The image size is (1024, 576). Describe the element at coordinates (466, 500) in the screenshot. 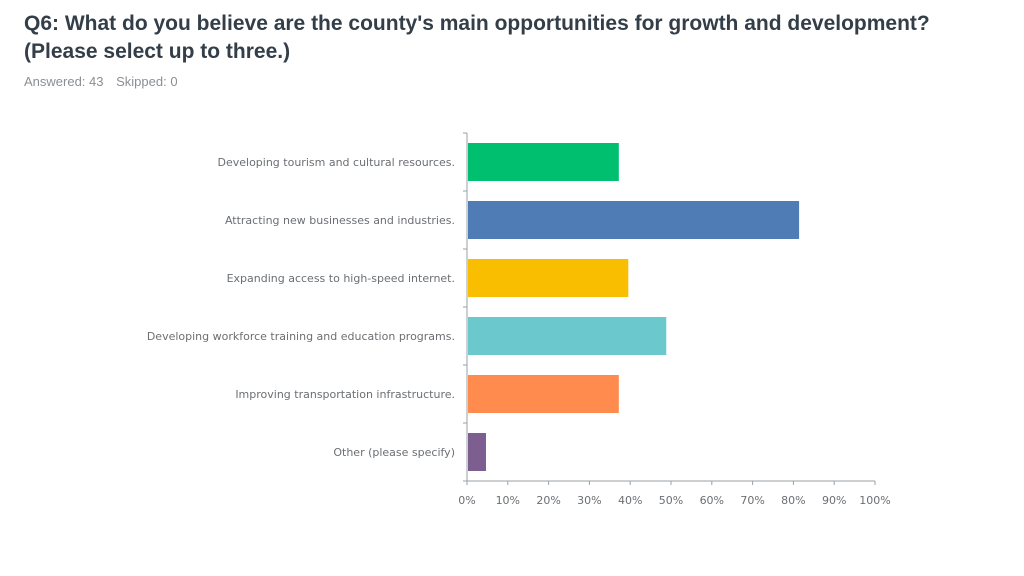

I see `x-tick-label: 0%` at that location.